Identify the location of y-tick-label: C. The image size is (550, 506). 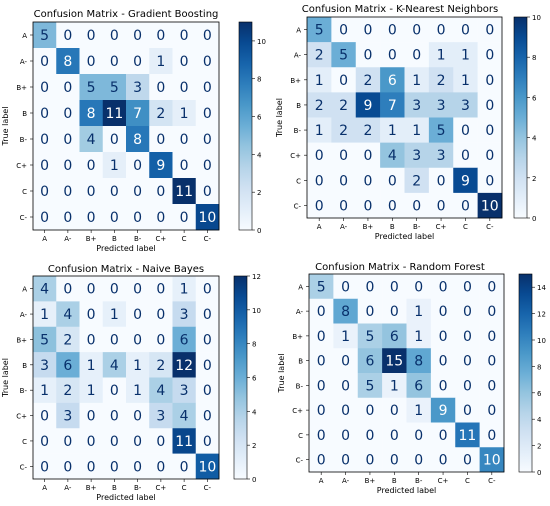
(24, 442).